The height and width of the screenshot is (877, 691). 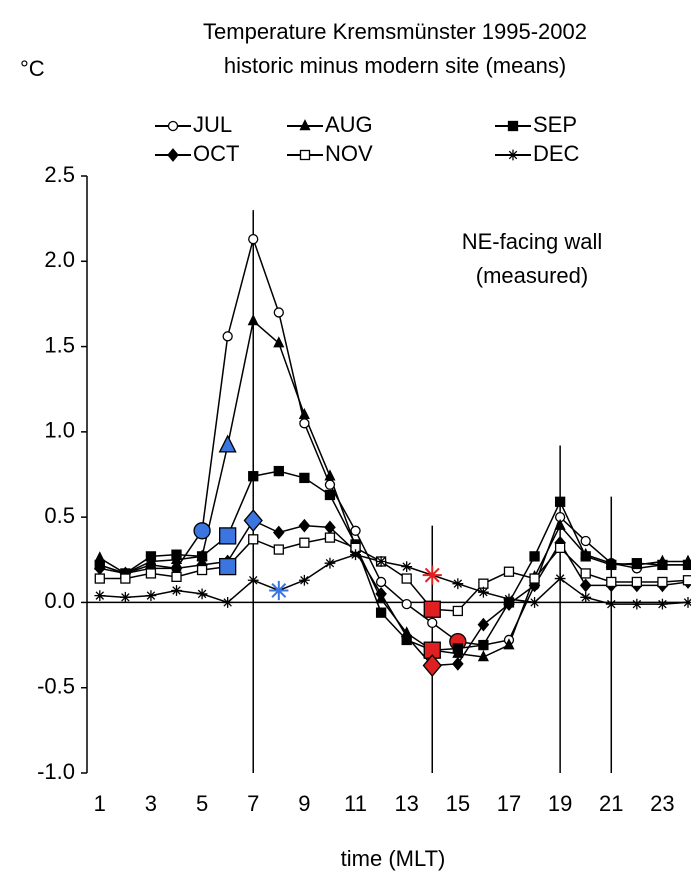 What do you see at coordinates (59, 600) in the screenshot?
I see `y-tick-label: 0.0` at bounding box center [59, 600].